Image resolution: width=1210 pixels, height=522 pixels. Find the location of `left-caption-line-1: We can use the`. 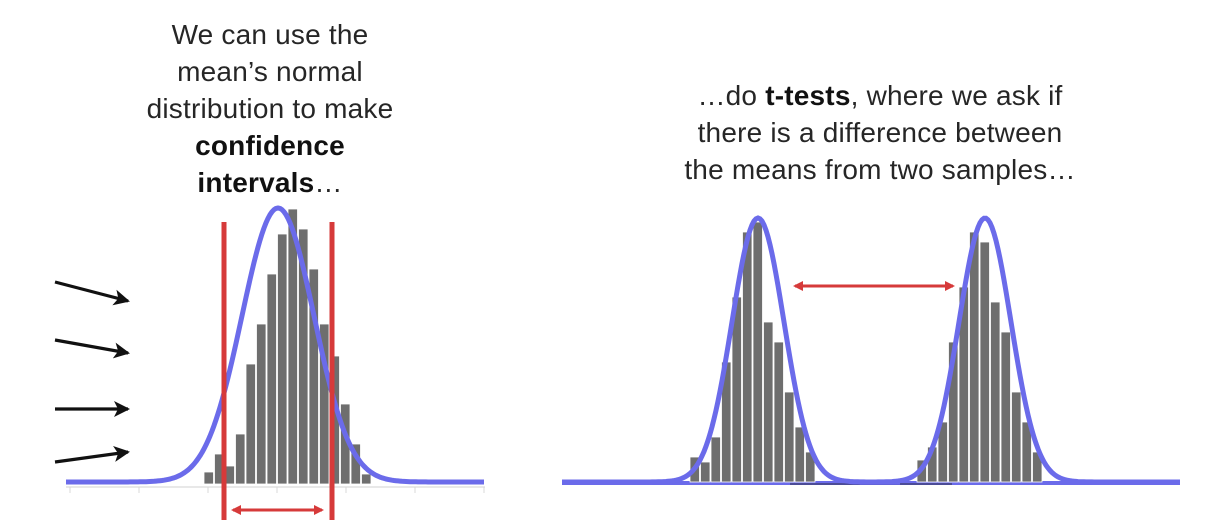

left-caption-line-1: We can use the is located at coordinates (270, 34).